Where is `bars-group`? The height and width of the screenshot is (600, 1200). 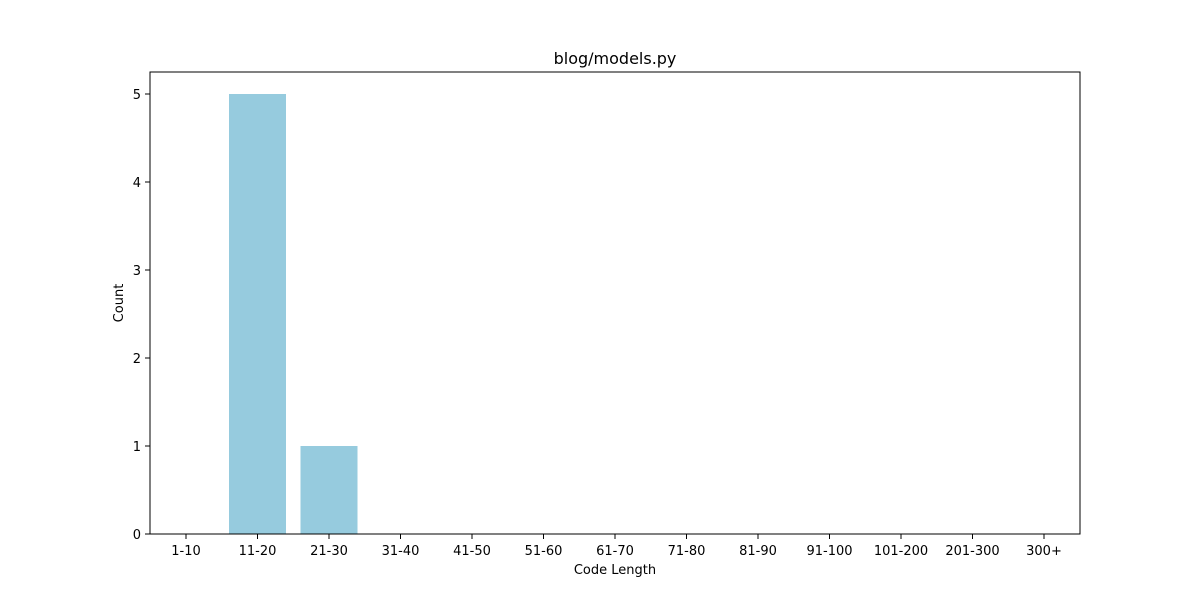 bars-group is located at coordinates (293, 314).